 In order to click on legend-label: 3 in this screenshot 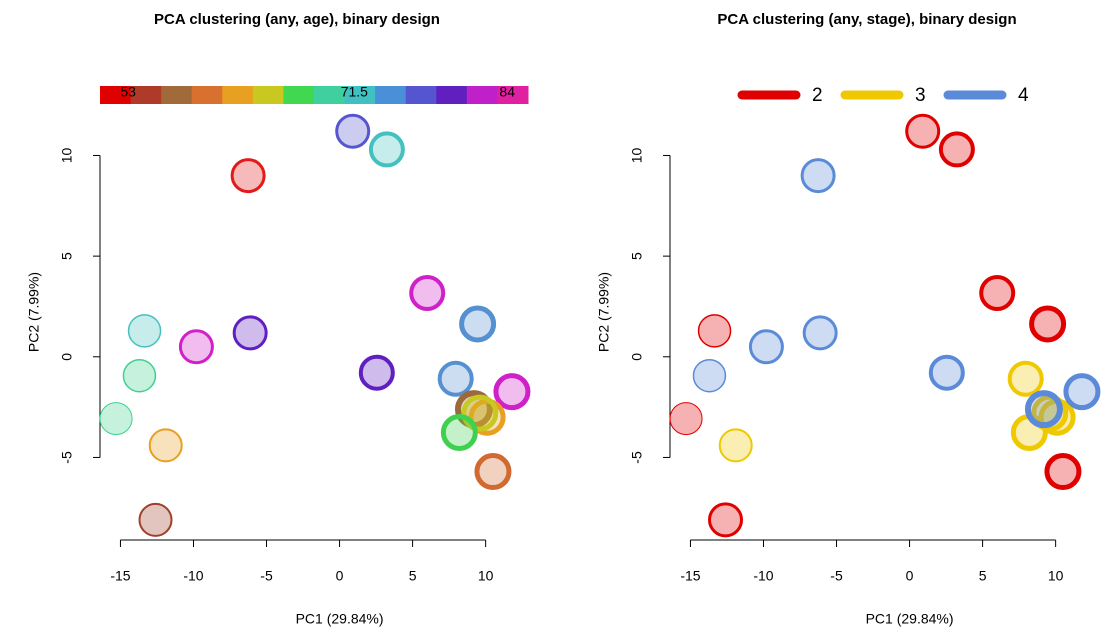, I will do `click(920, 95)`.